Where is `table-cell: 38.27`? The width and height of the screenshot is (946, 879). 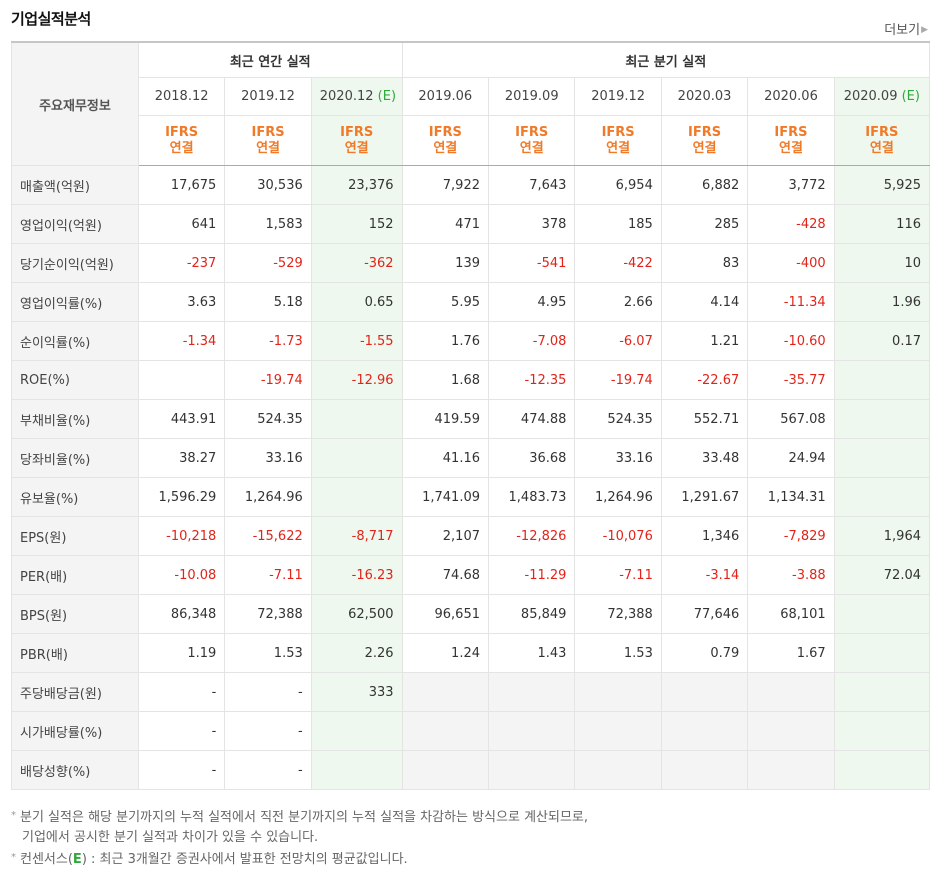 table-cell: 38.27 is located at coordinates (181, 458).